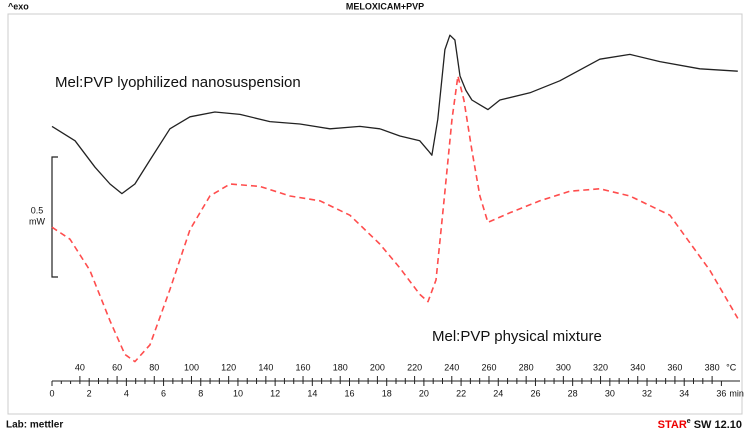 The image size is (745, 433). I want to click on y-label: ^exo, so click(18, 6).